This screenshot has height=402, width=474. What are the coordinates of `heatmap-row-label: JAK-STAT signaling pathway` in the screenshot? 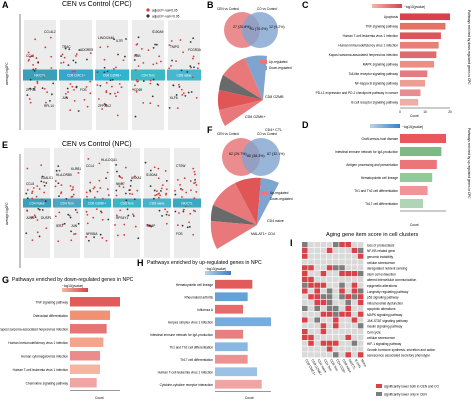 It's located at (387, 321).